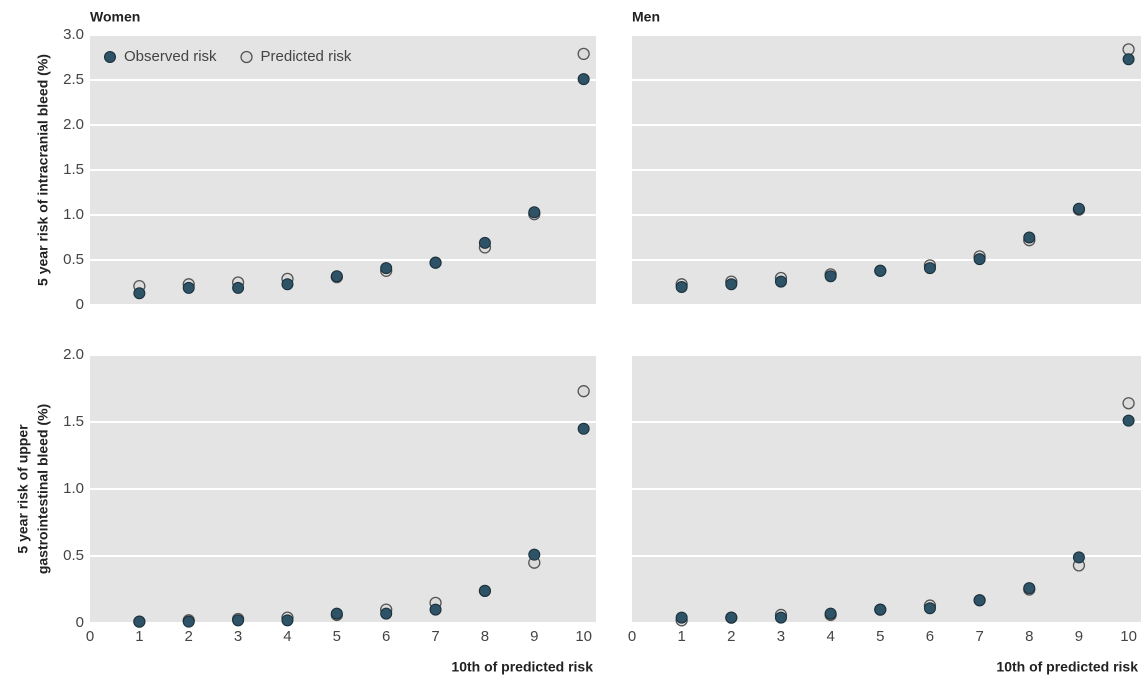 Image resolution: width=1141 pixels, height=682 pixels. Describe the element at coordinates (115, 17) in the screenshot. I see `panel-title: Women` at that location.